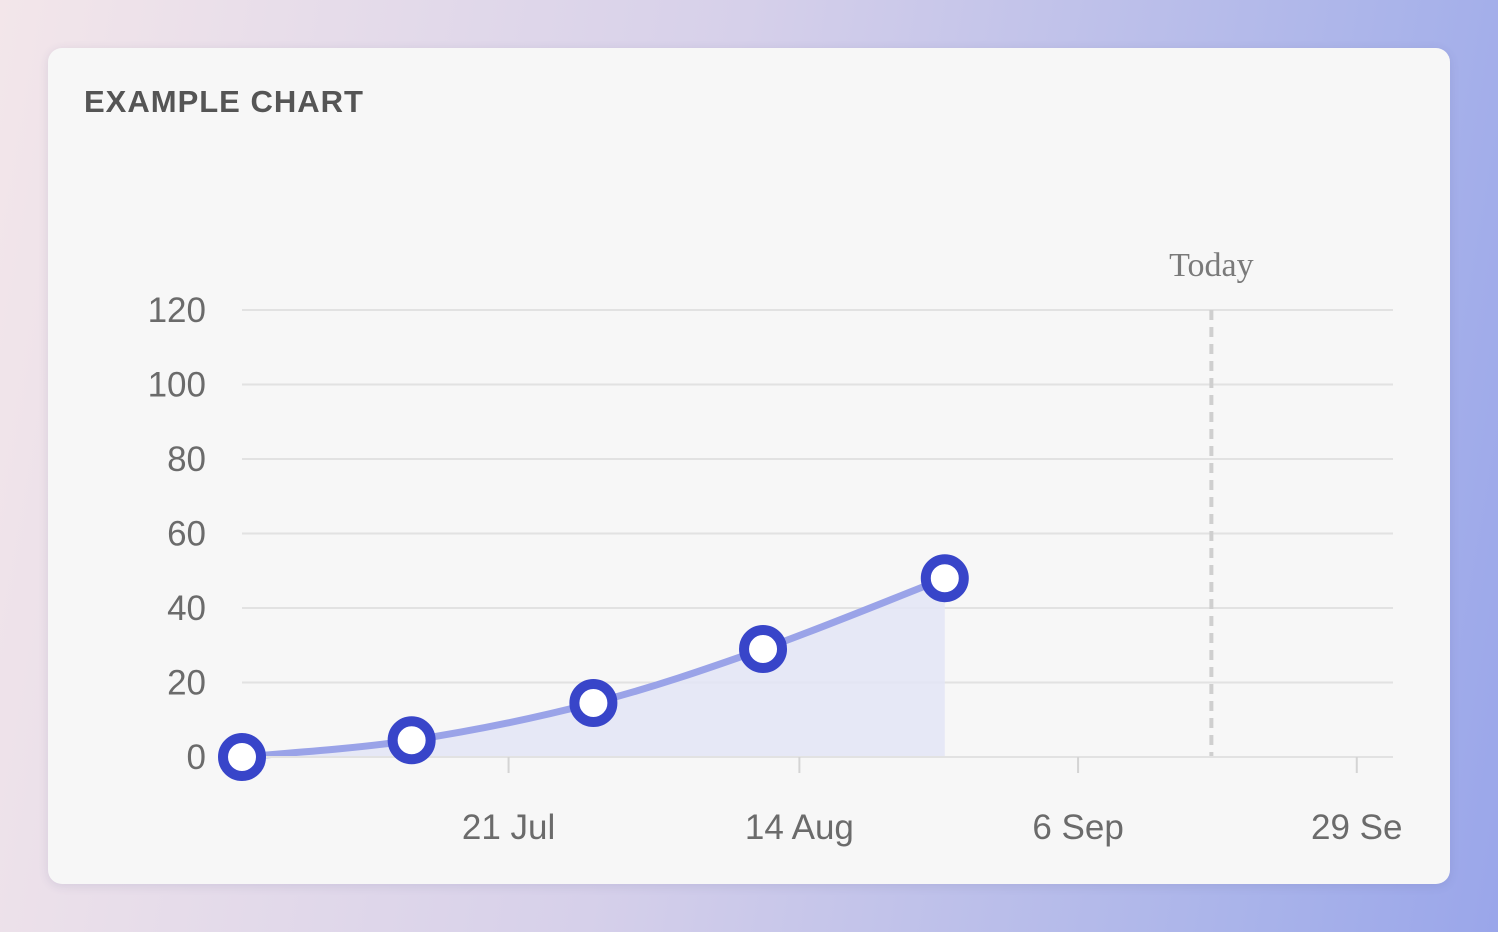 The image size is (1498, 932). Describe the element at coordinates (932, 827) in the screenshot. I see `x-axis-labels: 21 Jul 14 Aug 6 Sep 29 Se` at that location.